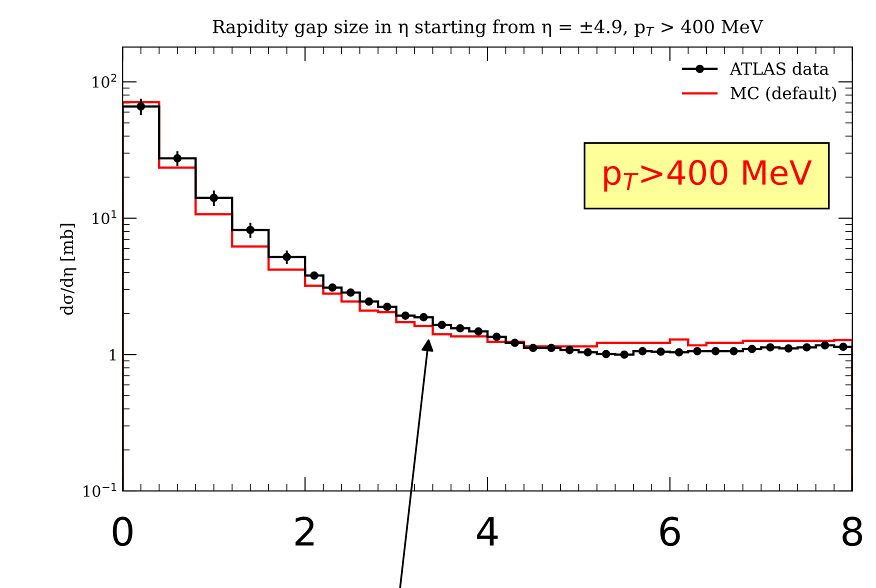  What do you see at coordinates (104, 81) in the screenshot?
I see `y-tick-label: 10$^{2}$` at bounding box center [104, 81].